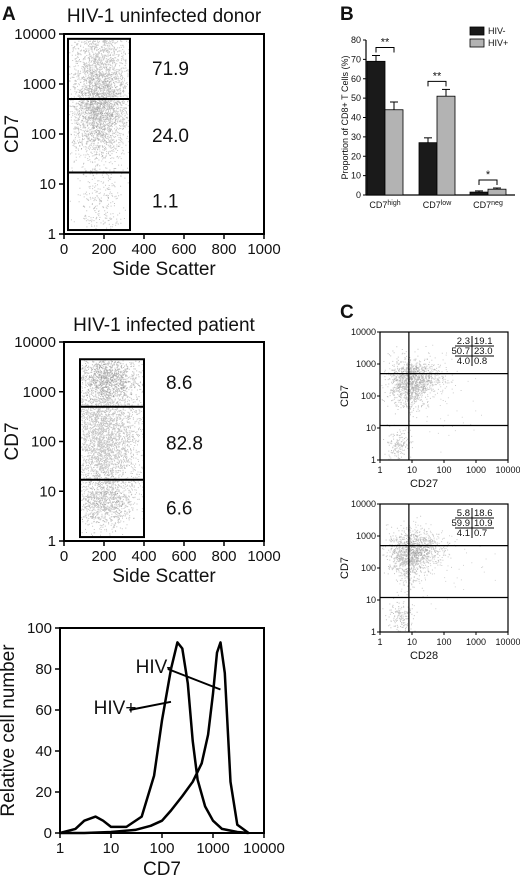  I want to click on y-tick-label: 20, so click(43, 792).